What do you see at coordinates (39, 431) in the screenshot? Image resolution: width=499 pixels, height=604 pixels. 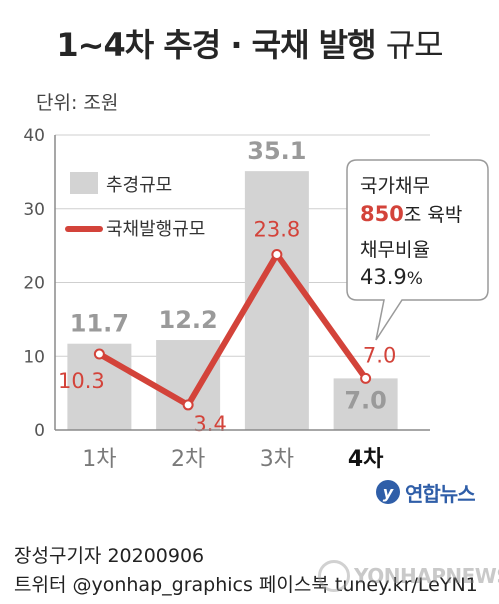 I see `y-tick-label: 0` at bounding box center [39, 431].